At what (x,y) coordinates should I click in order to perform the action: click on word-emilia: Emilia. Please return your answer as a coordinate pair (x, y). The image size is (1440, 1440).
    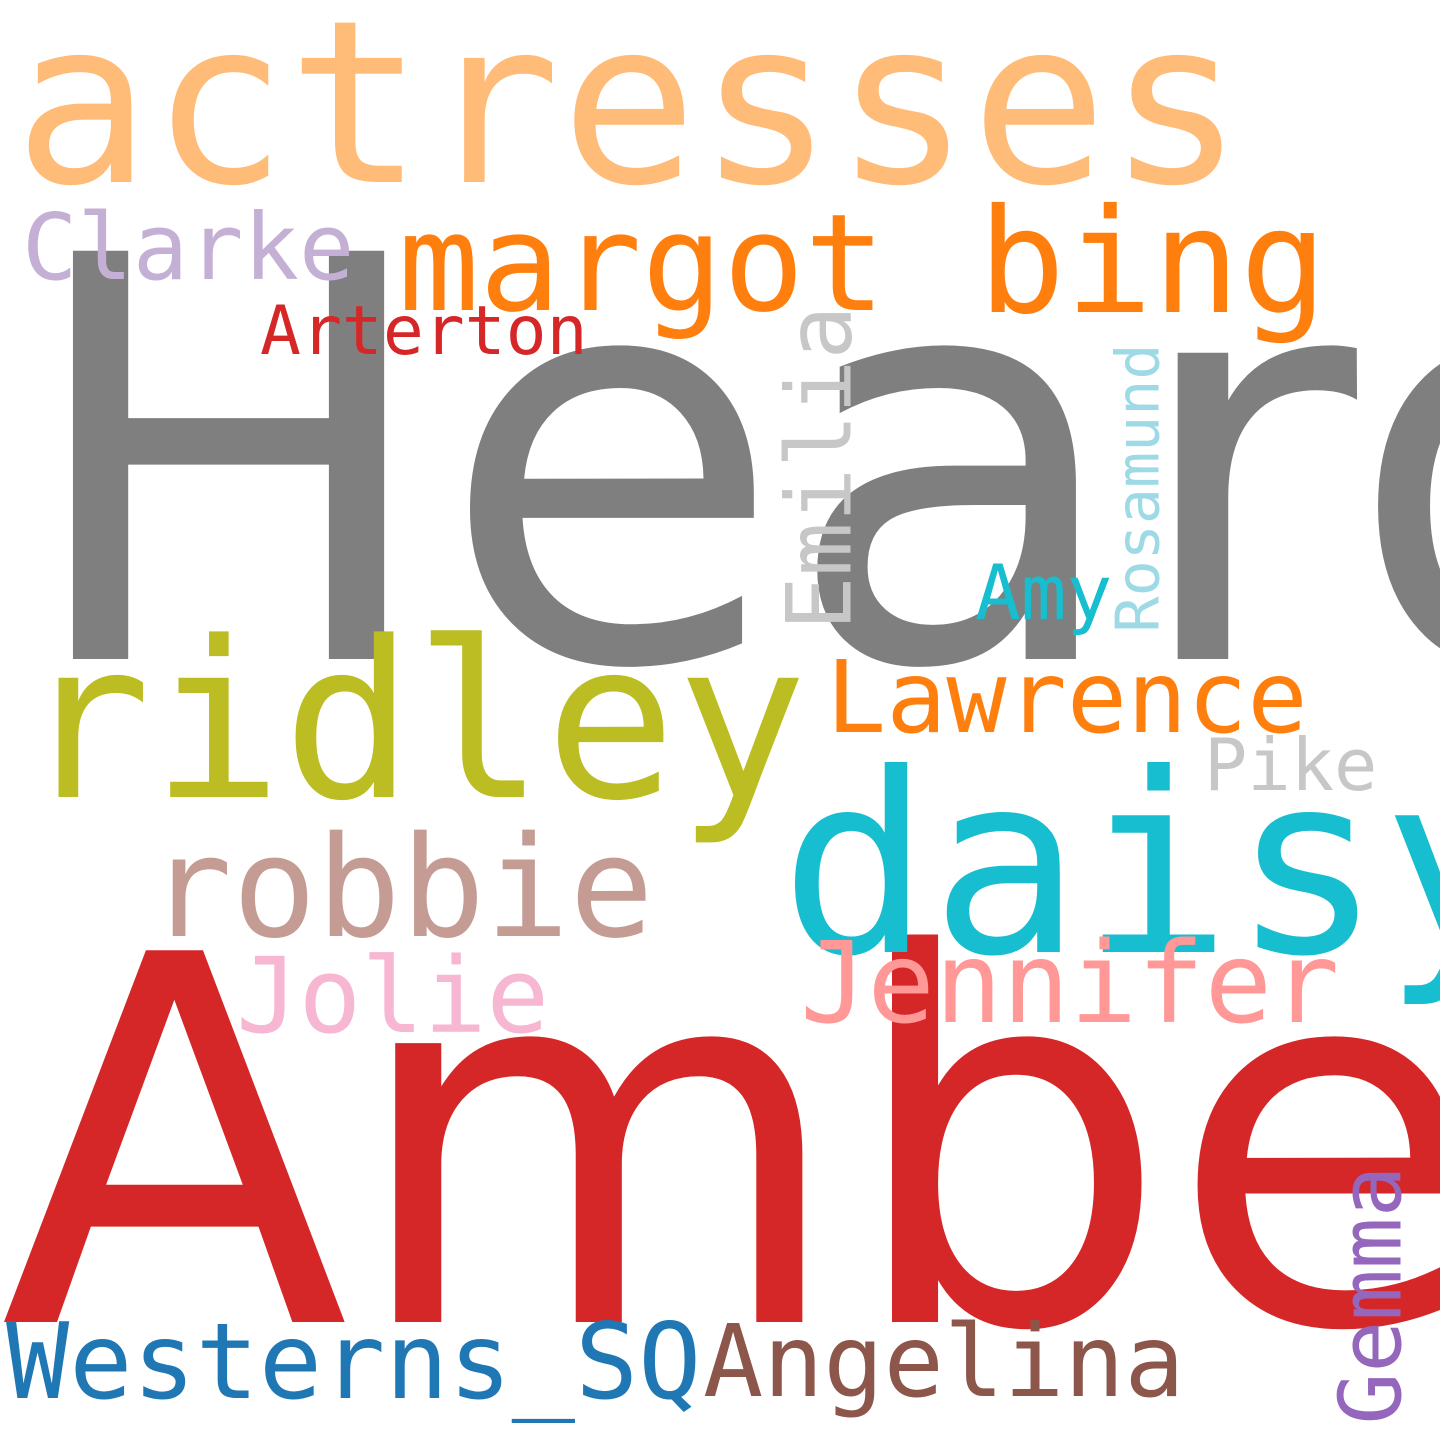
    Looking at the image, I should click on (820, 468).